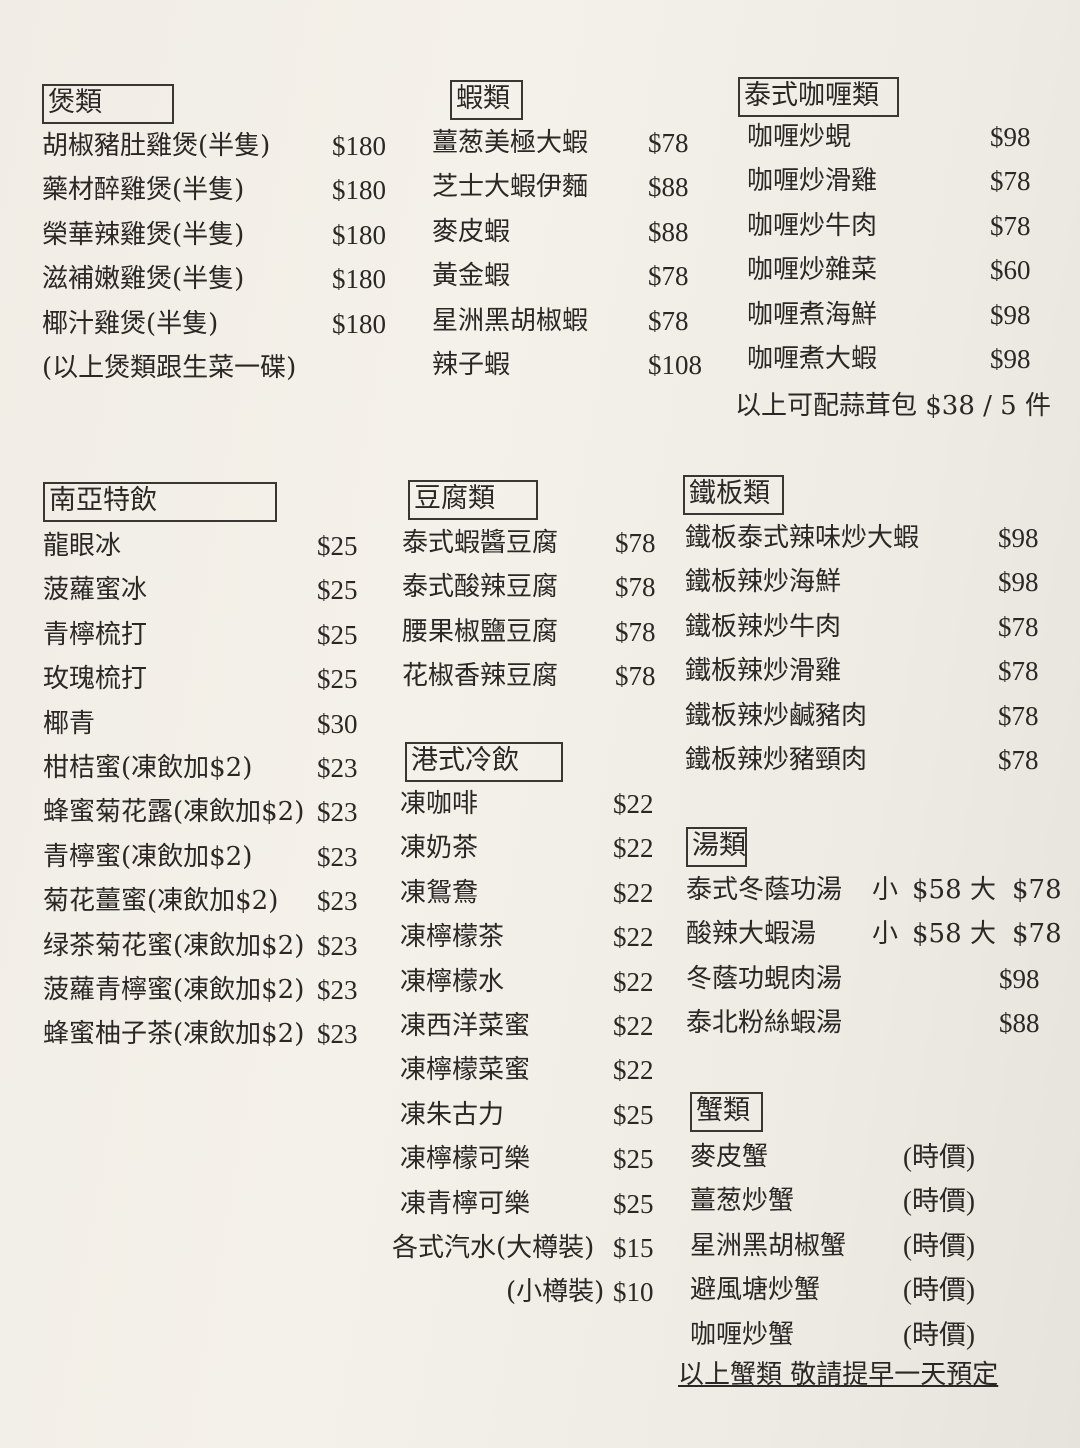 This screenshot has width=1080, height=1448. What do you see at coordinates (733, 495) in the screenshot?
I see `section-title: 鐵板類` at bounding box center [733, 495].